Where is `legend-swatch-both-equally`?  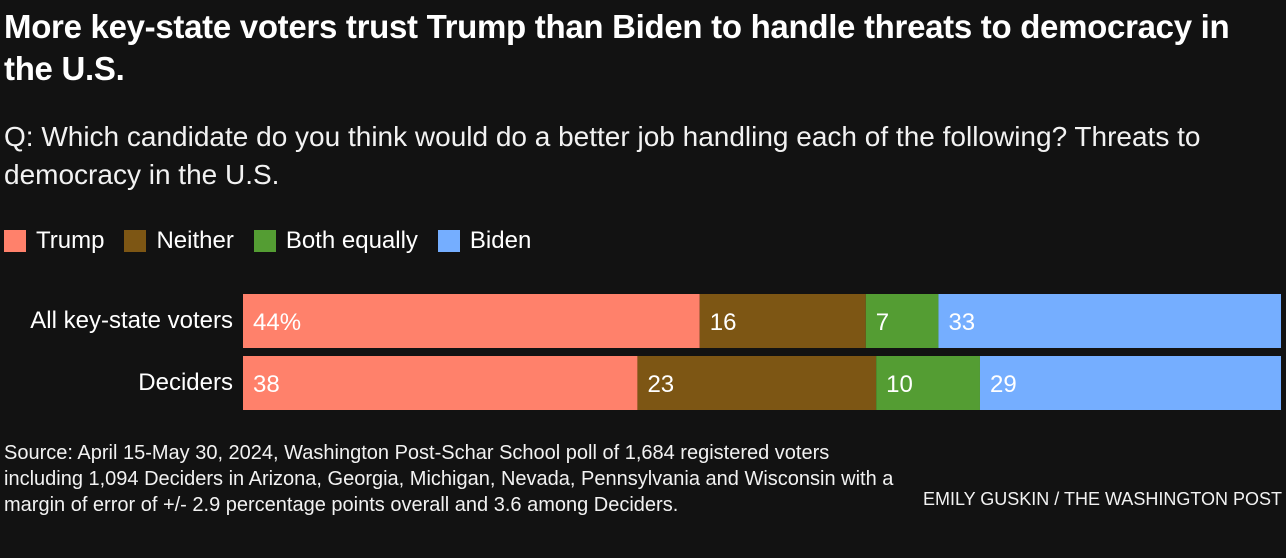 legend-swatch-both-equally is located at coordinates (264, 241).